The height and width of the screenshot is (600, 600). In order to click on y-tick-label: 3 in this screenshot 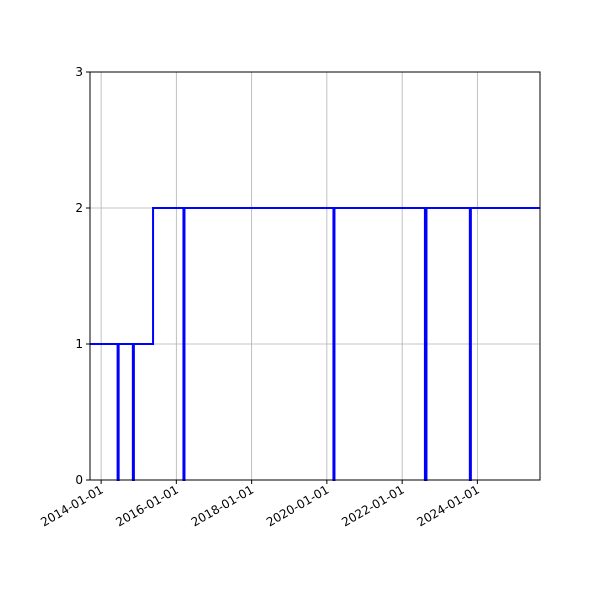, I will do `click(79, 72)`.